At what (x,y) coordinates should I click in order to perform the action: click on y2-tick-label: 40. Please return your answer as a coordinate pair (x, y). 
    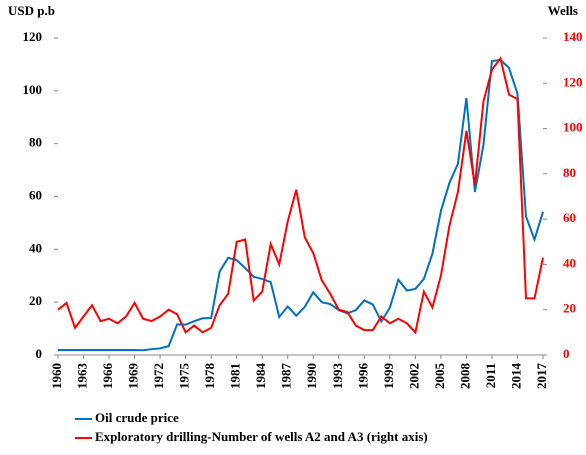
    Looking at the image, I should click on (569, 262).